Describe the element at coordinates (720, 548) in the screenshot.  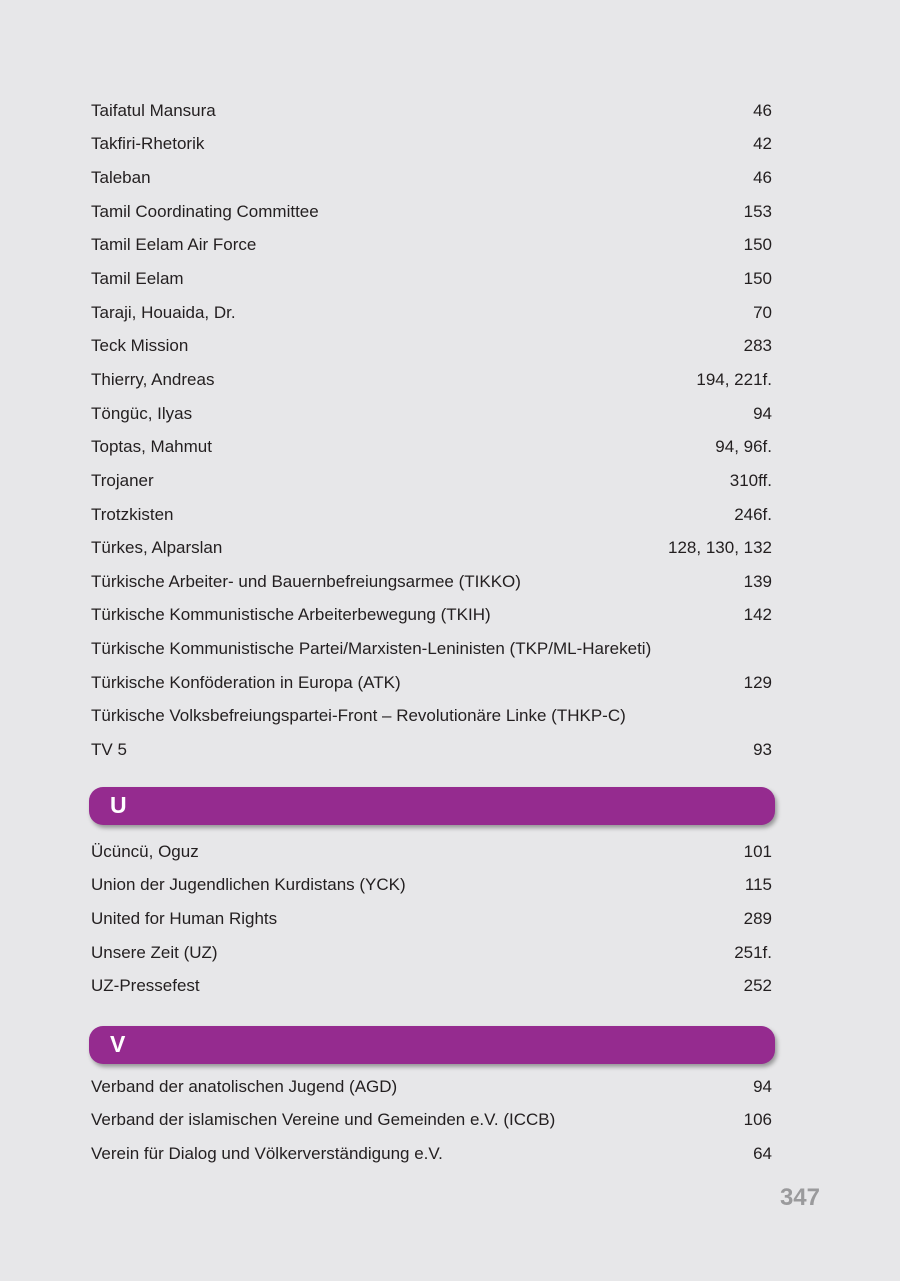
I see `index-pages: 128, 130, 132` at that location.